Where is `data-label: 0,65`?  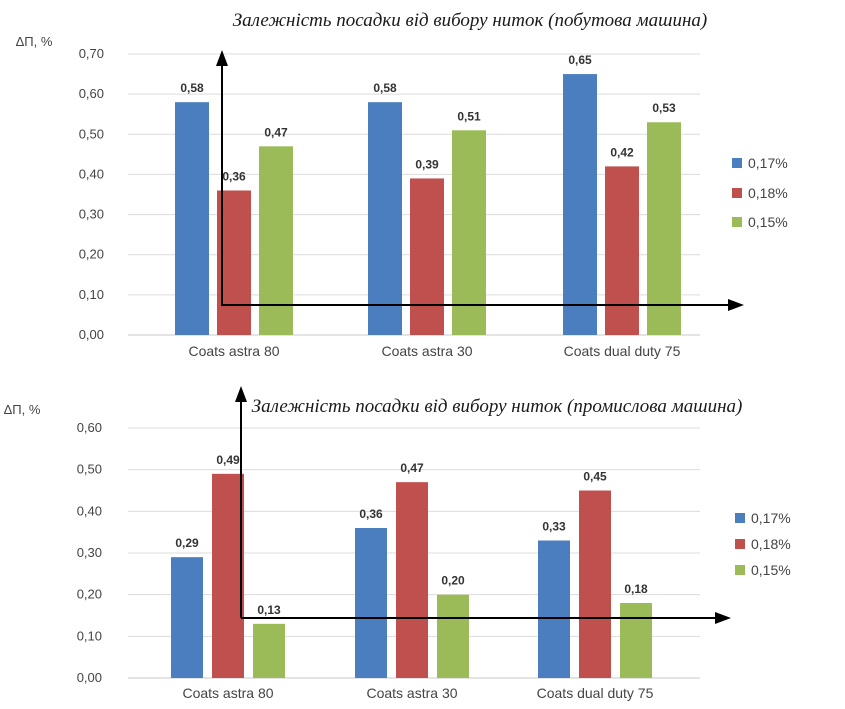
data-label: 0,65 is located at coordinates (580, 60).